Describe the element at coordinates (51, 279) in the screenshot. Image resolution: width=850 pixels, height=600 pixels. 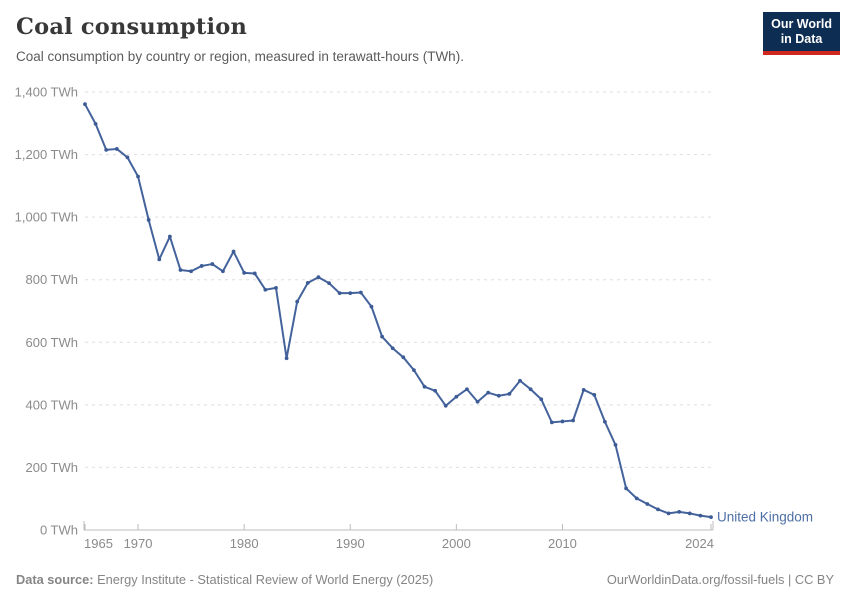
I see `y-tick-label: 800 TWh` at that location.